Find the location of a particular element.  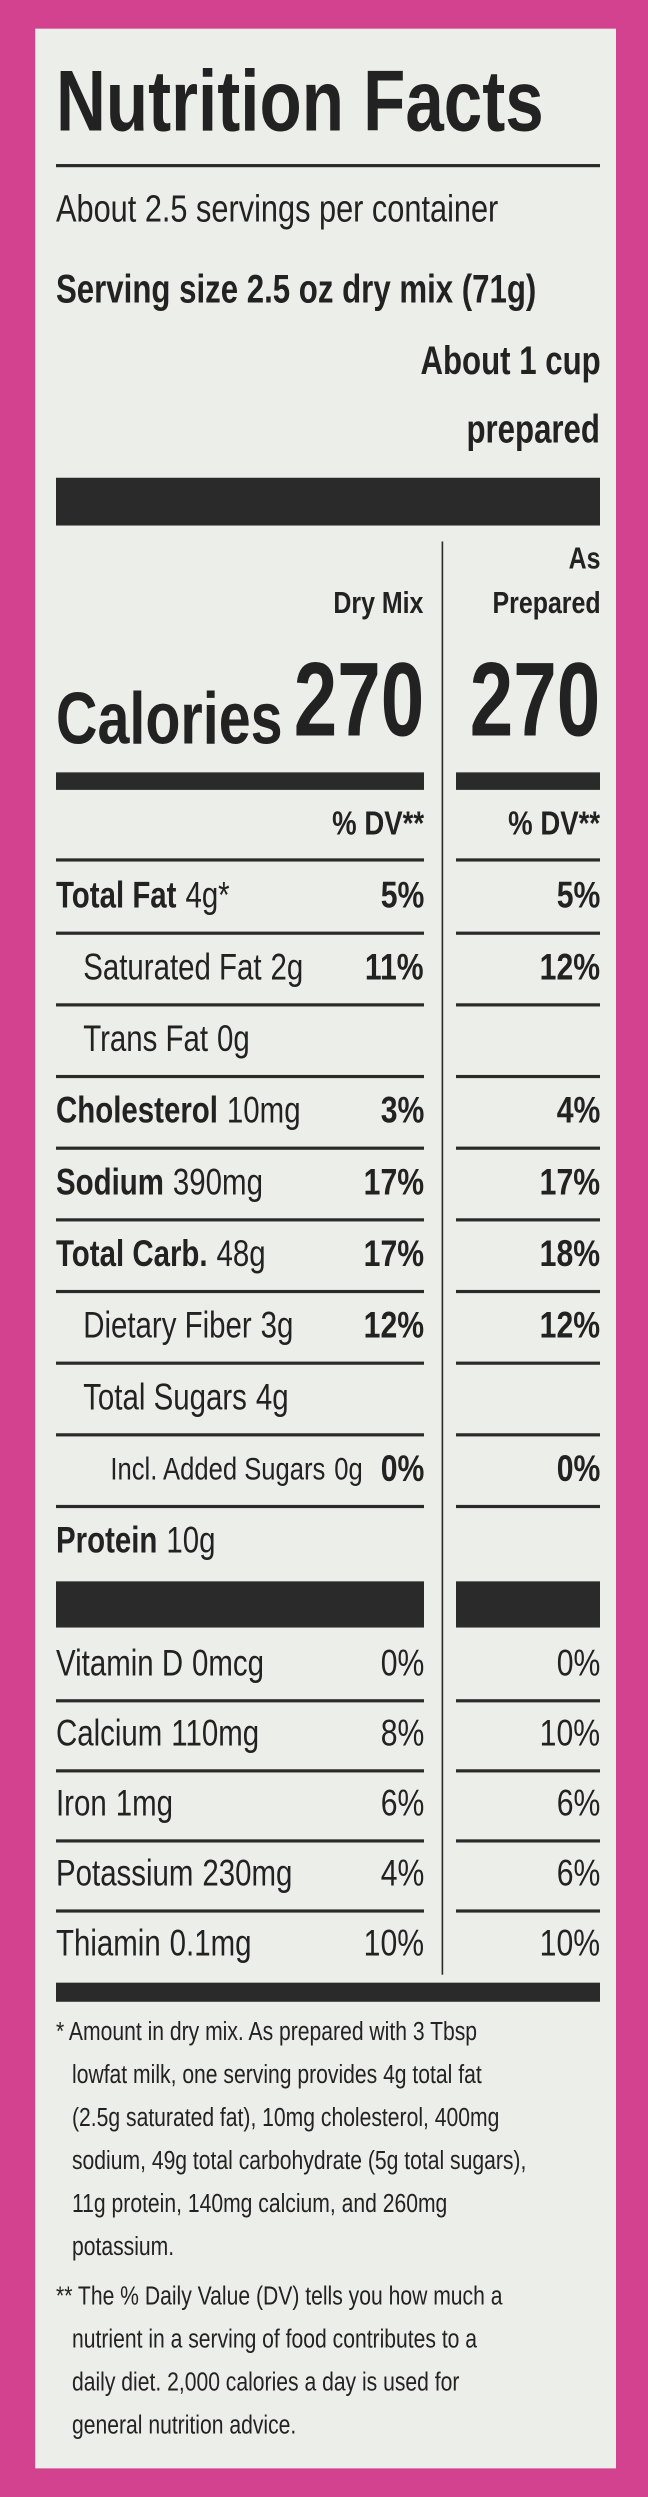

dv-dry: 3% is located at coordinates (402, 1110).